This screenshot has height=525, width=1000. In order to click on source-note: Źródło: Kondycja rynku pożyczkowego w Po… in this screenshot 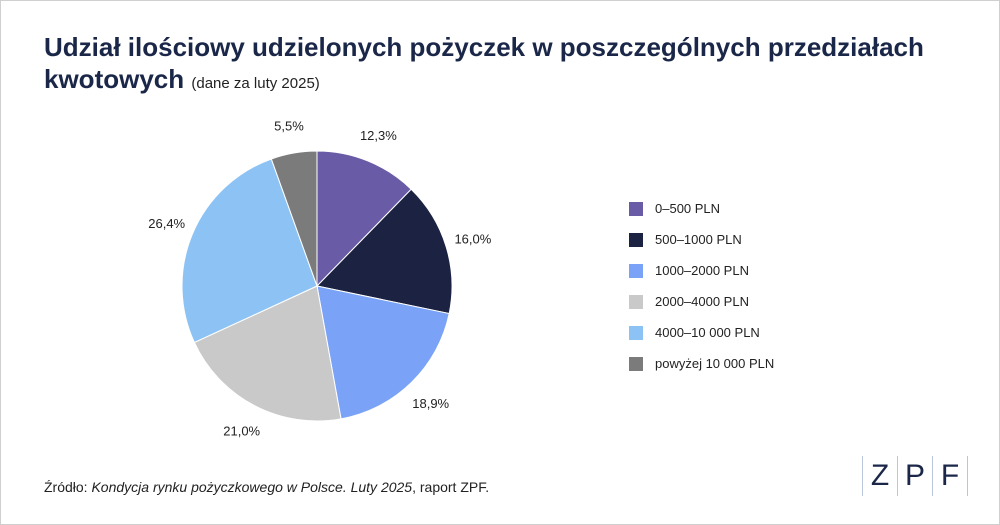, I will do `click(266, 487)`.